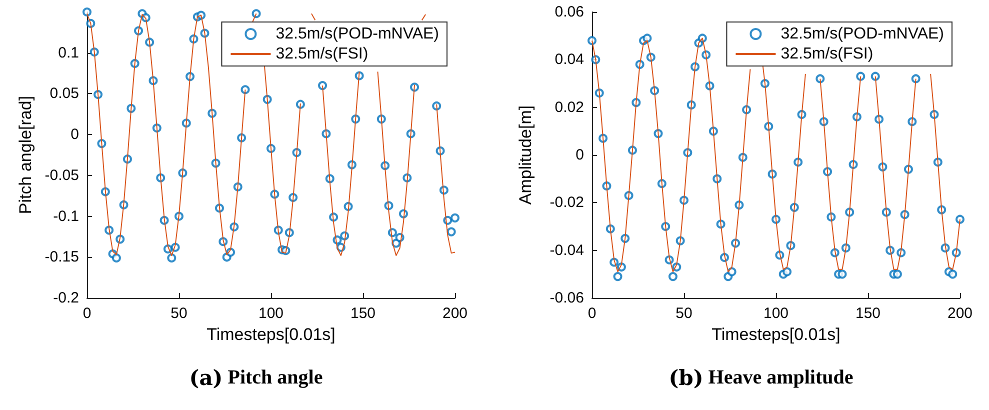 The image size is (989, 410). Describe the element at coordinates (569, 59) in the screenshot. I see `y-tick-label: 0.04` at that location.